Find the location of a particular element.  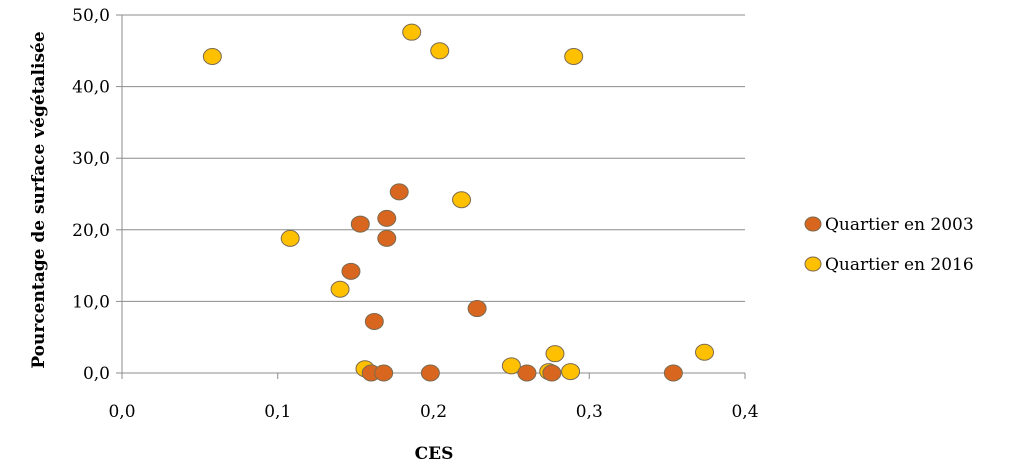

x-tick-label: 0,4 is located at coordinates (744, 412).